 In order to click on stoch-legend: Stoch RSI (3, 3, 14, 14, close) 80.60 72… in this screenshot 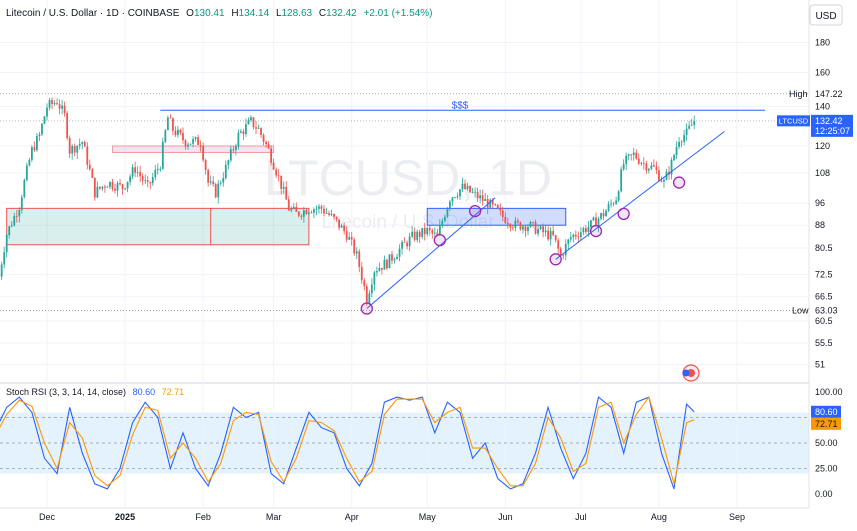, I will do `click(95, 392)`.